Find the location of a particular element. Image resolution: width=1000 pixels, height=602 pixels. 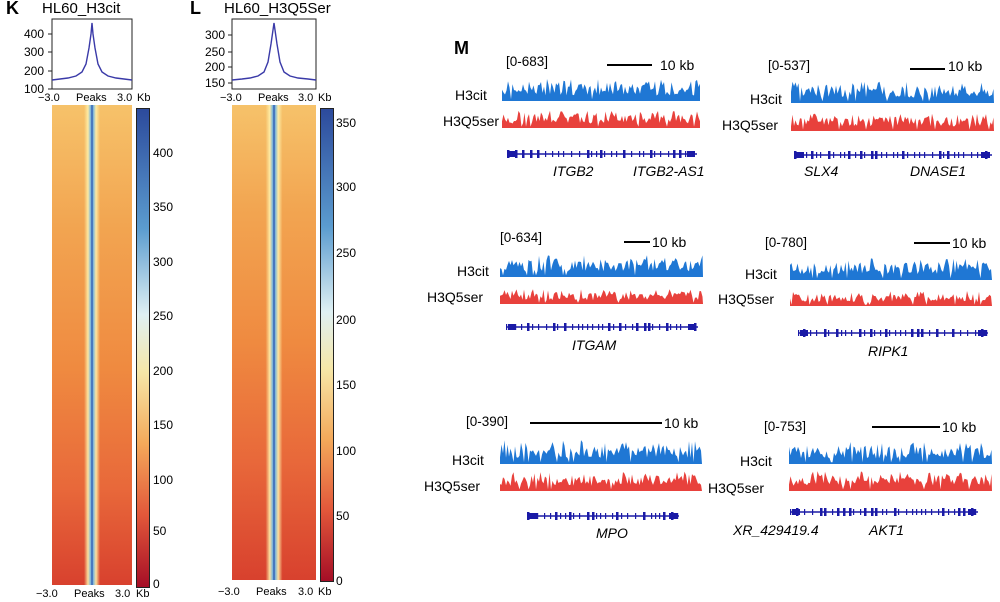

track-5-h3cit-signal is located at coordinates (890, 453).